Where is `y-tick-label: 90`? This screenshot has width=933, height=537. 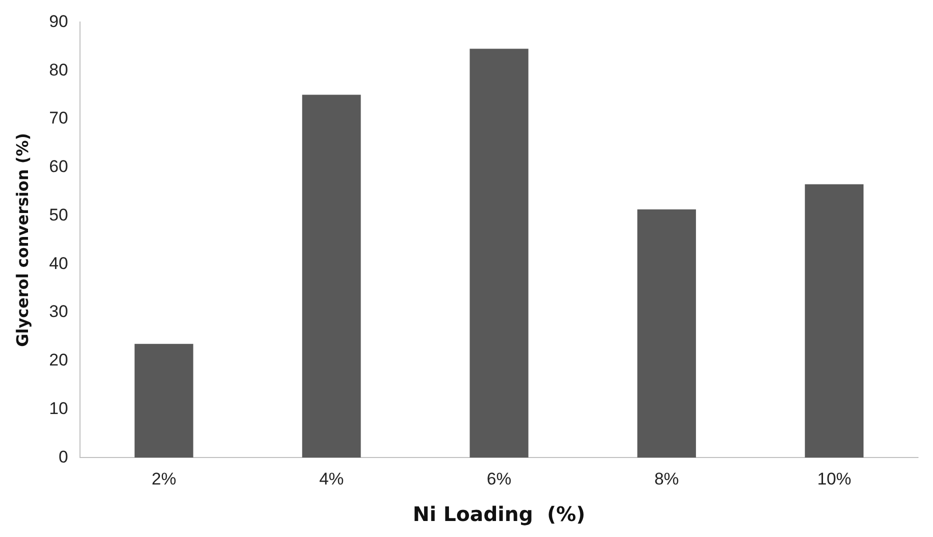 y-tick-label: 90 is located at coordinates (58, 21).